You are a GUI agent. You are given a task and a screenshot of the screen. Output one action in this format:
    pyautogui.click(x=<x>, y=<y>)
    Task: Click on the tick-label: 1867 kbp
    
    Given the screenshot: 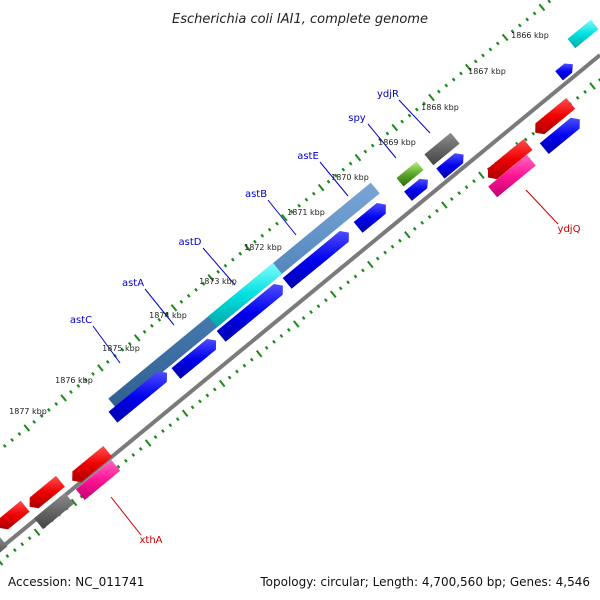 What is the action you would take?
    pyautogui.click(x=487, y=71)
    